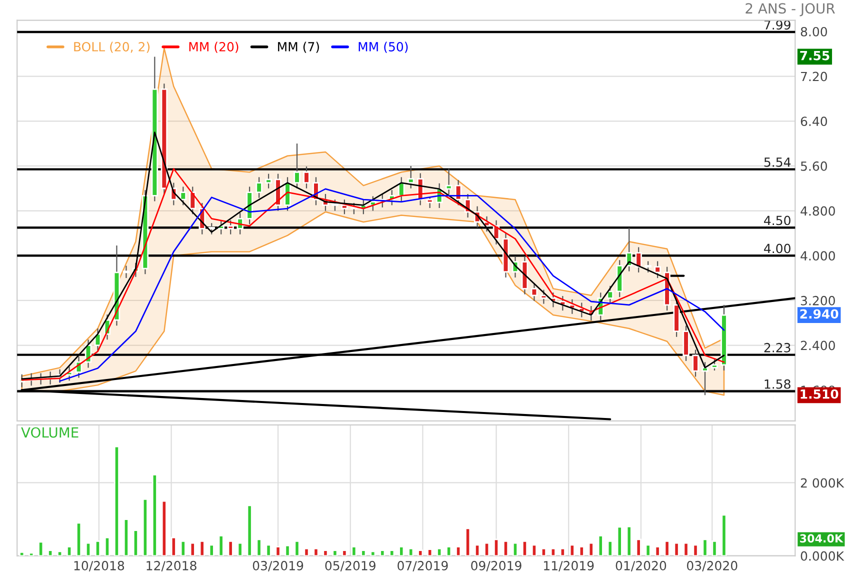 The image size is (855, 579). What do you see at coordinates (822, 556) in the screenshot?
I see `y-tick-label: 0.000K` at bounding box center [822, 556].